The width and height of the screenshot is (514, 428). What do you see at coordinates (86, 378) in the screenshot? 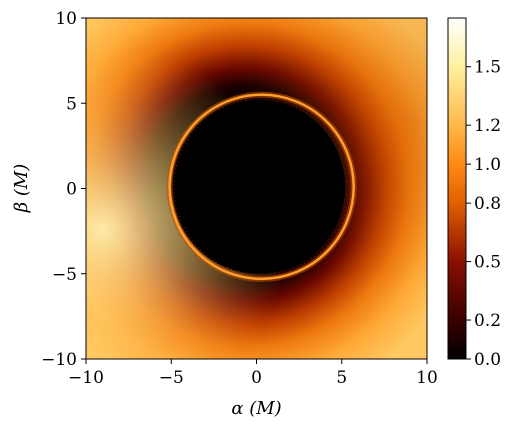
I see `x-tick-label: −10` at bounding box center [86, 378].